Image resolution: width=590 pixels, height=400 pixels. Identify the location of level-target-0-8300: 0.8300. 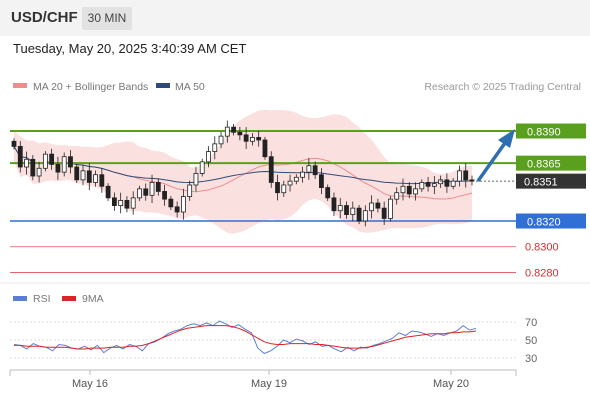
(284, 248).